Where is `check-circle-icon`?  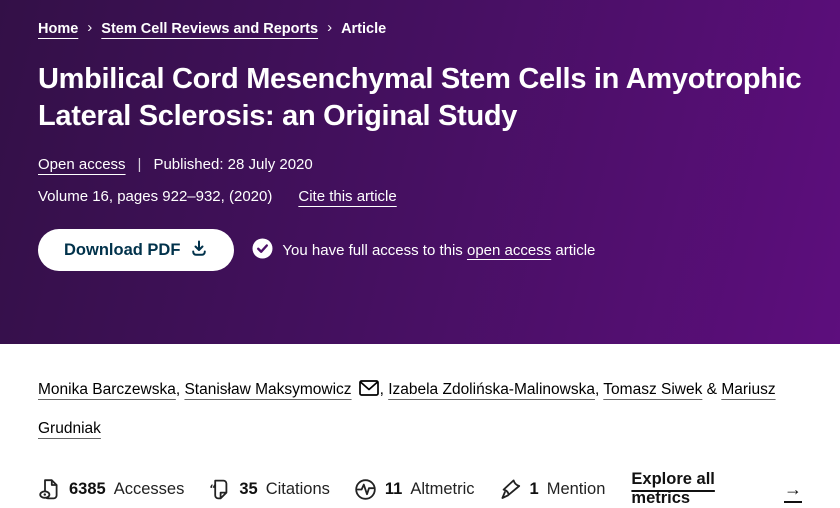 check-circle-icon is located at coordinates (262, 250).